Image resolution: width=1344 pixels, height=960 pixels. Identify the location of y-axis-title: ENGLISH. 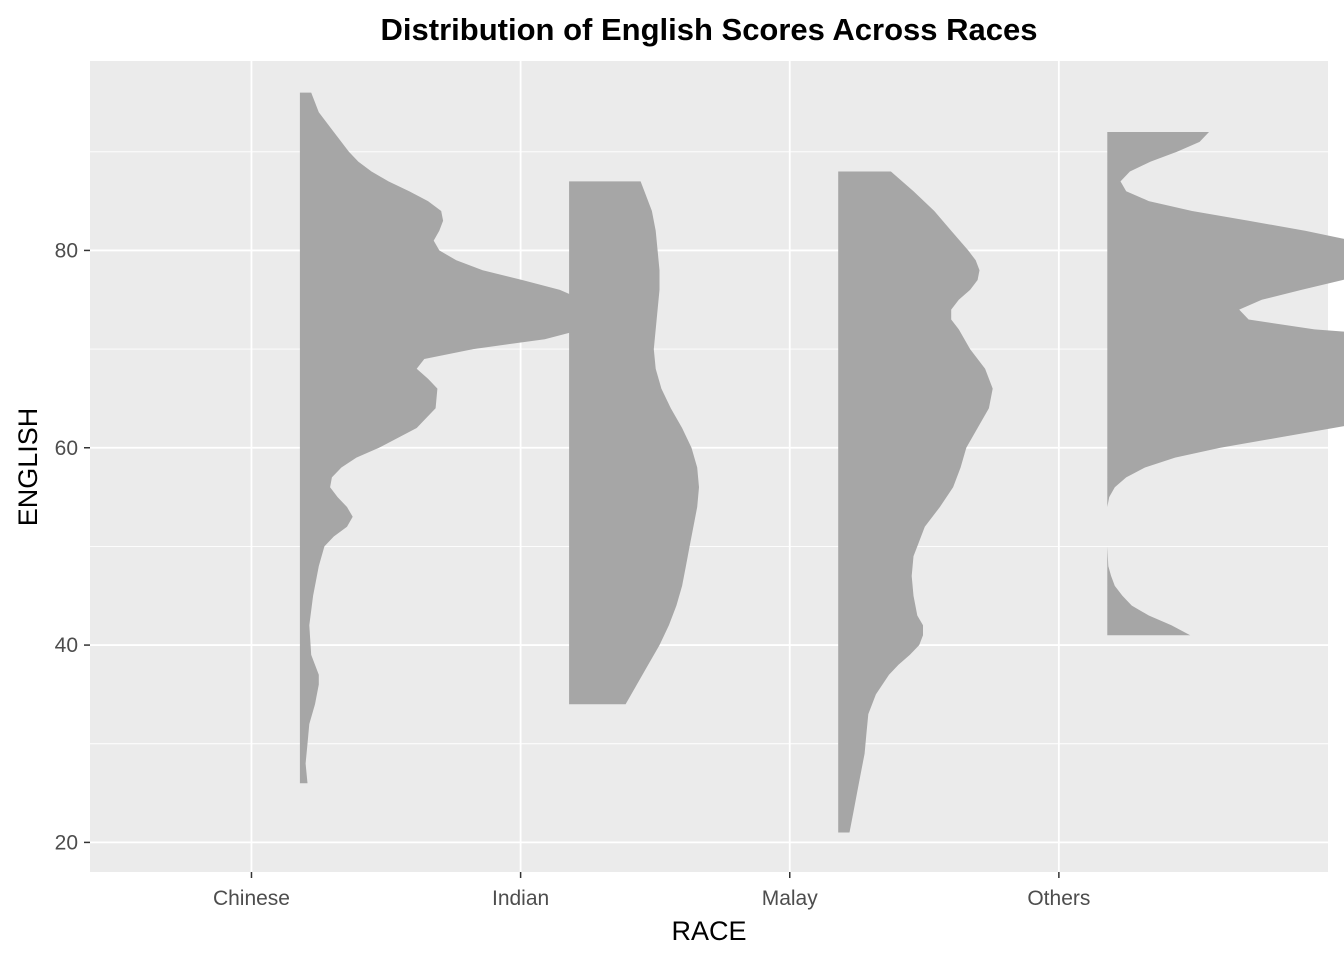
(28, 467).